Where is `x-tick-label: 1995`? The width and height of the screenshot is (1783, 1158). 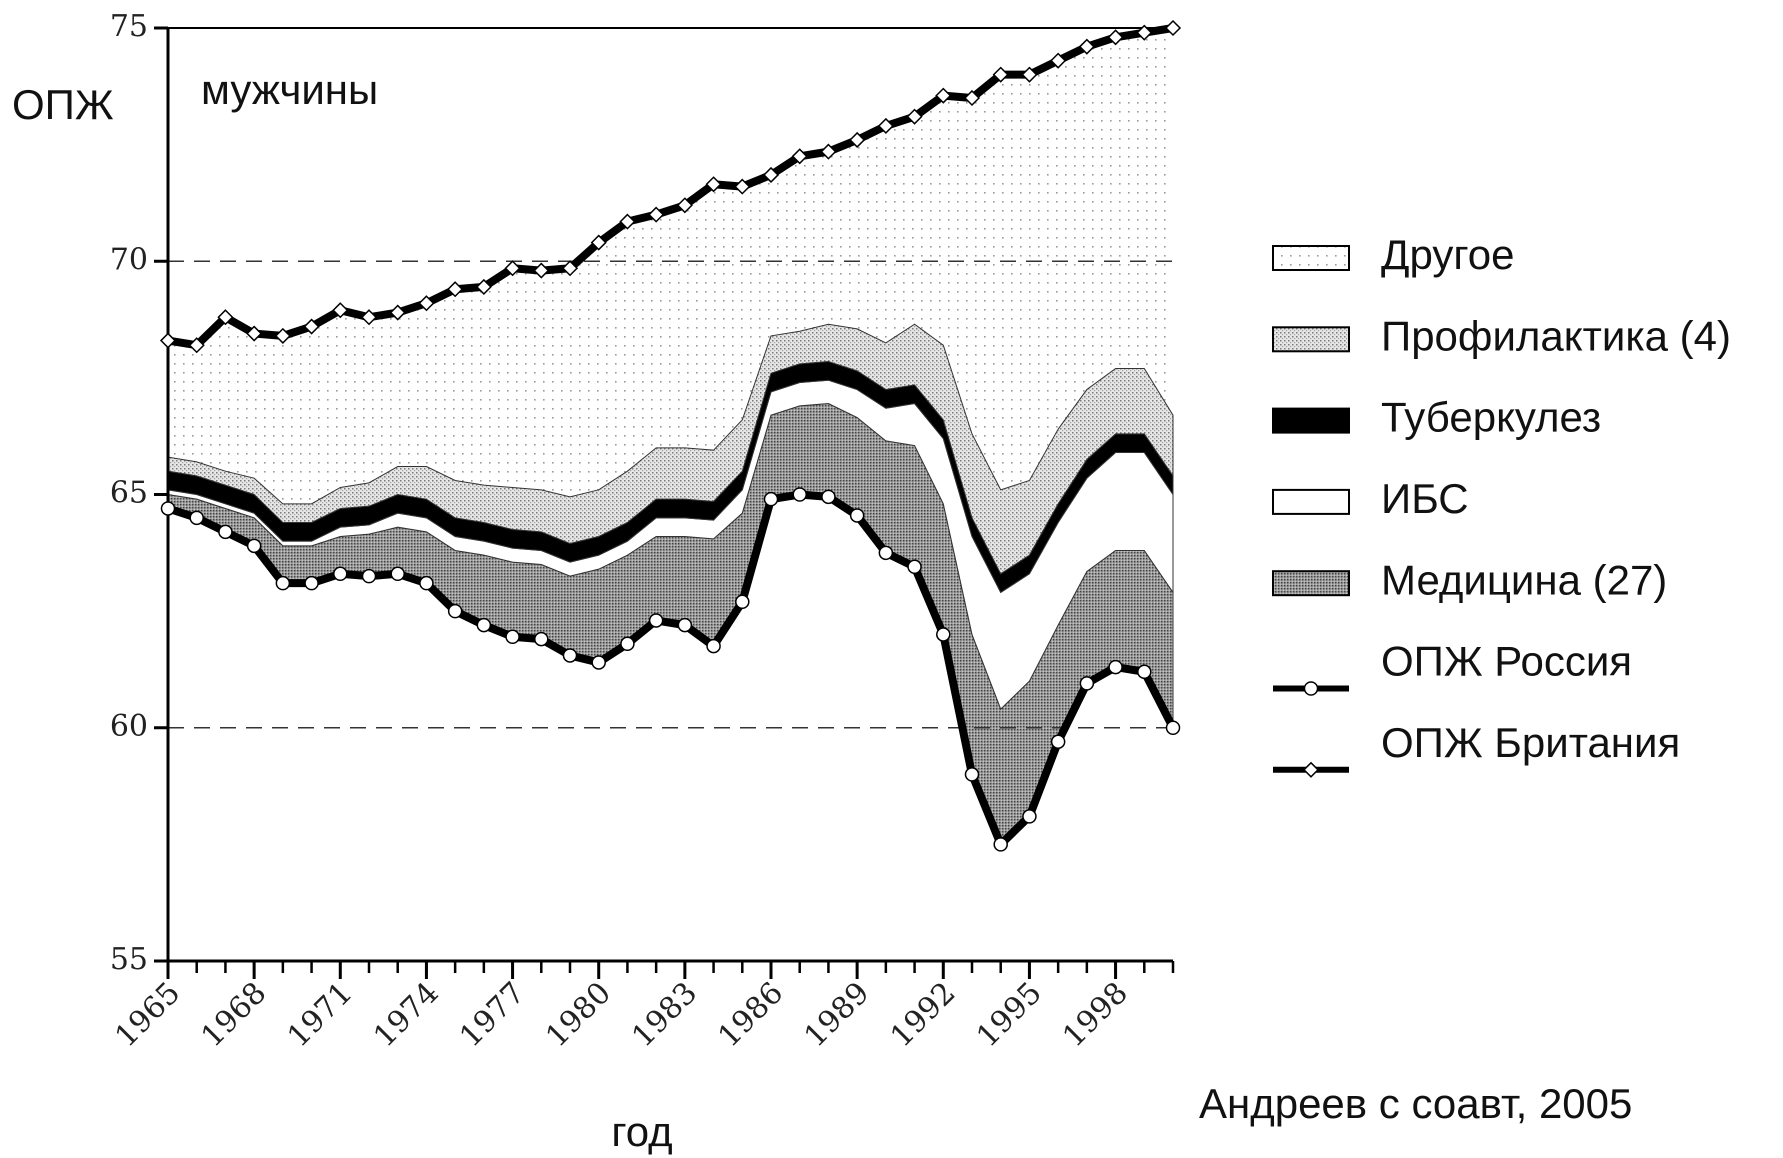
x-tick-label: 1995 is located at coordinates (1009, 1015).